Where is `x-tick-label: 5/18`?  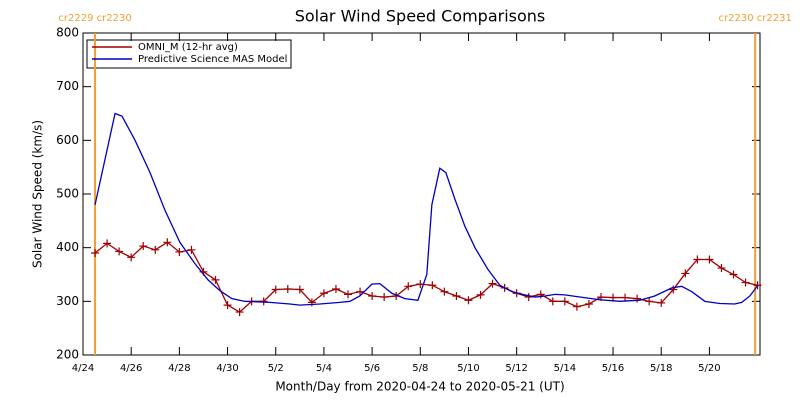
x-tick-label: 5/18 is located at coordinates (661, 368).